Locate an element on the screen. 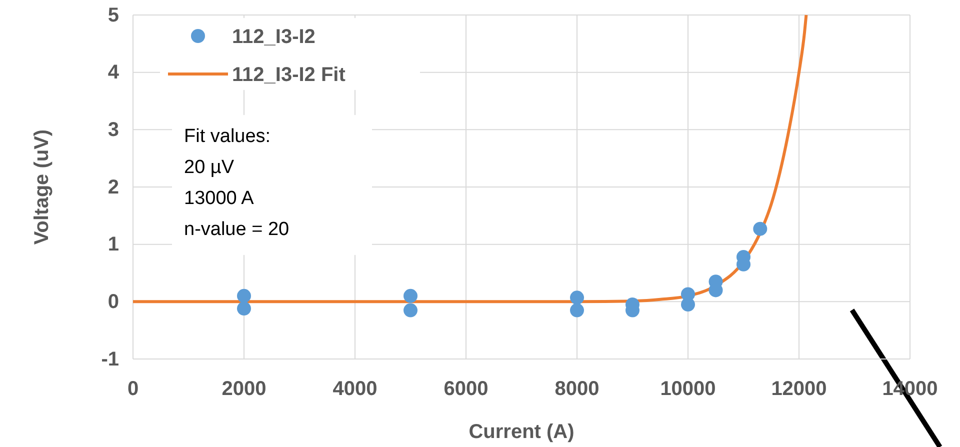  y-tick-label: 5 is located at coordinates (113, 15).